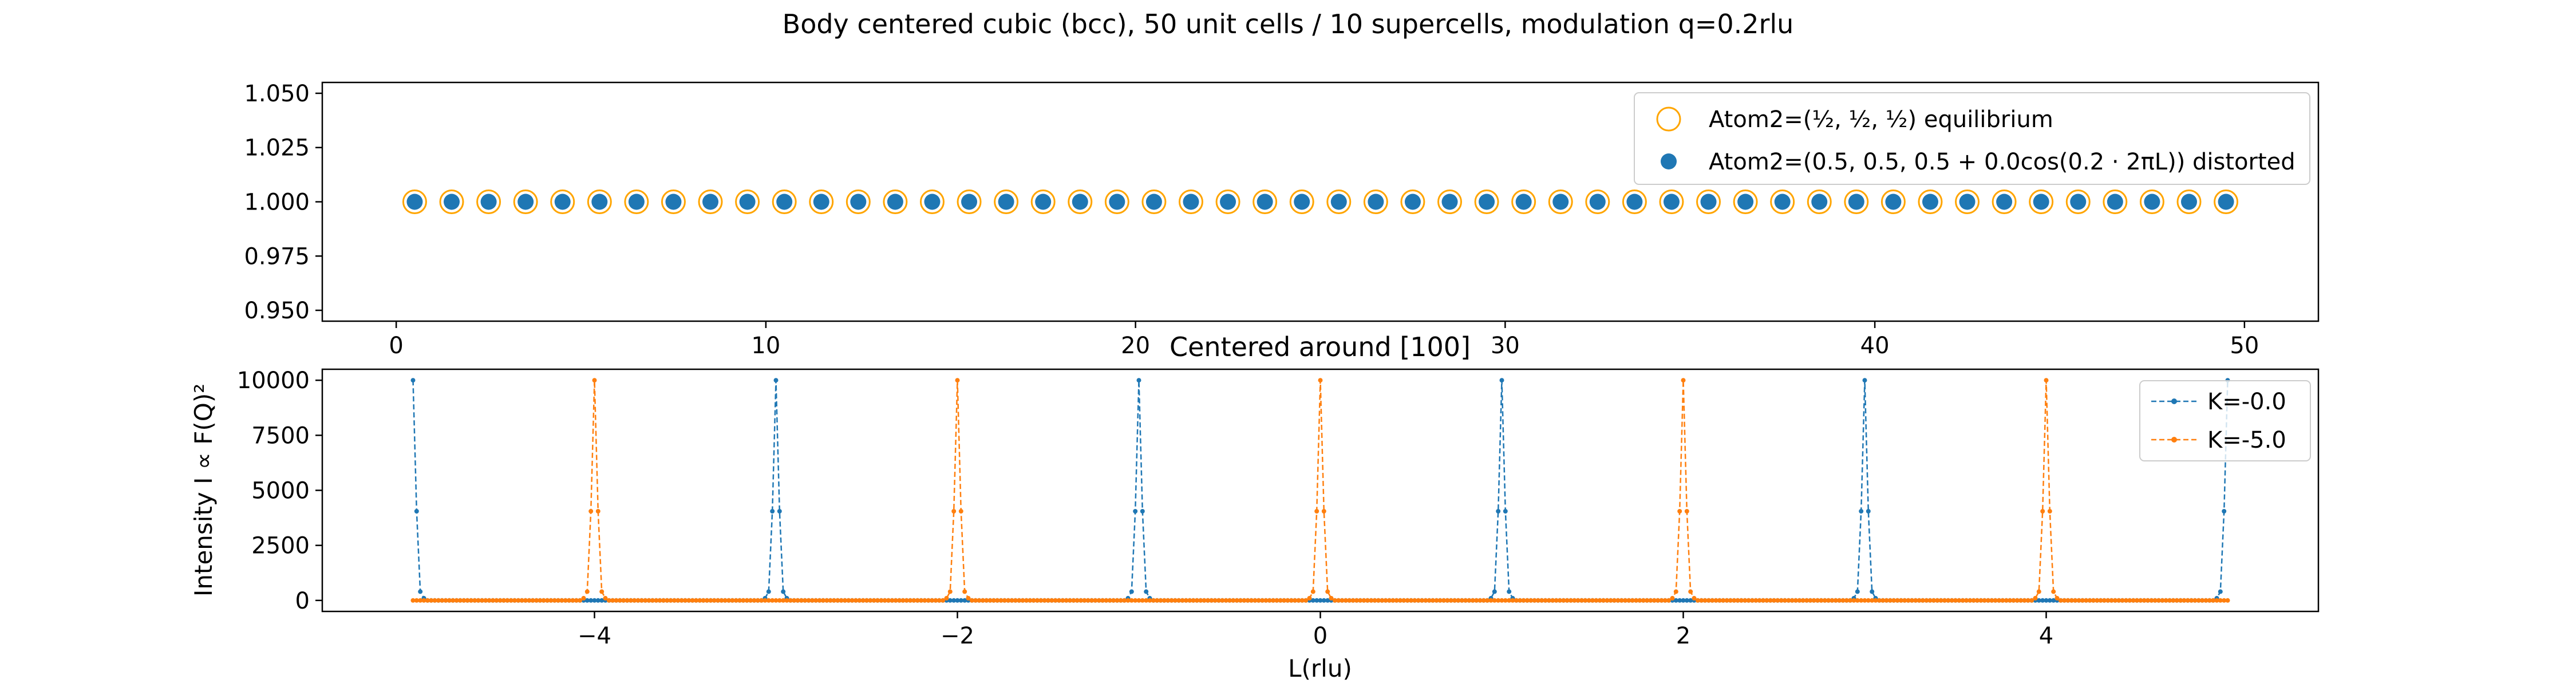  I want to click on top-x-tick-label: 30, so click(1505, 346).